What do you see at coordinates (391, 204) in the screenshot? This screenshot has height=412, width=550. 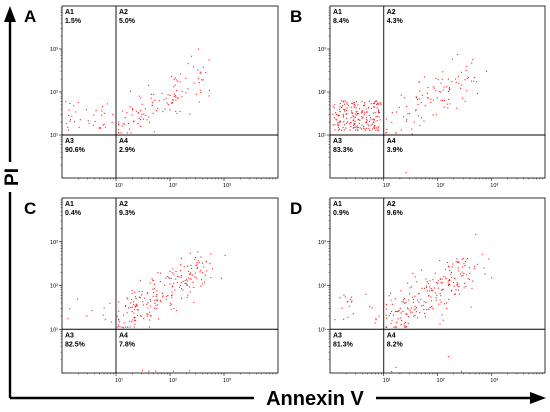 I see `quadrant-name: A2` at bounding box center [391, 204].